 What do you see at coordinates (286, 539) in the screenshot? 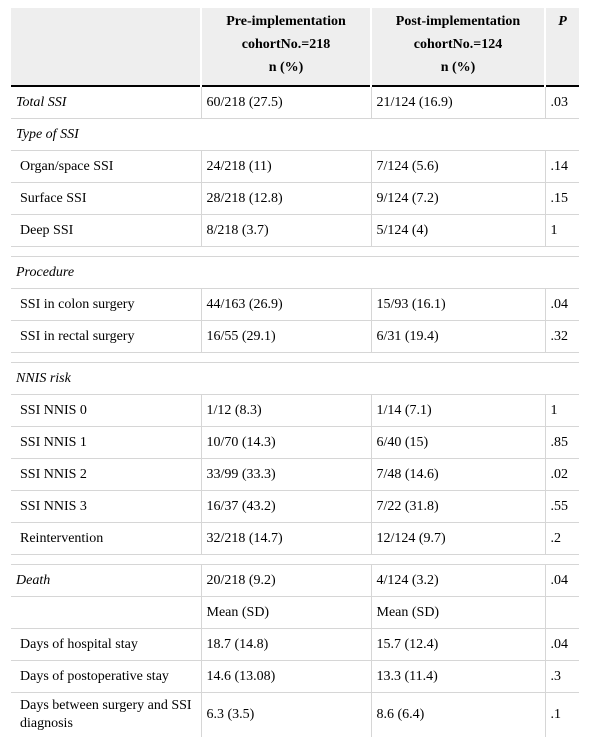
I see `pre-value: 32/218 (14.7)` at bounding box center [286, 539].